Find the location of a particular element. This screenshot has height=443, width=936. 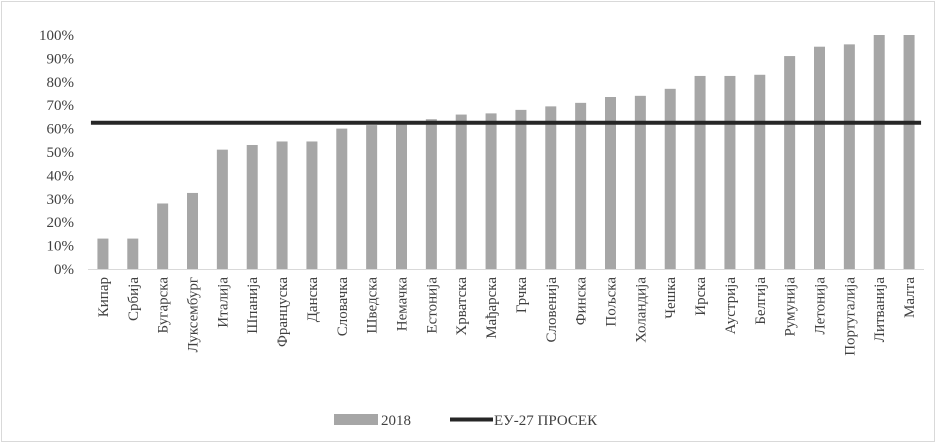

y-tick-label: 90% is located at coordinates (61, 59).